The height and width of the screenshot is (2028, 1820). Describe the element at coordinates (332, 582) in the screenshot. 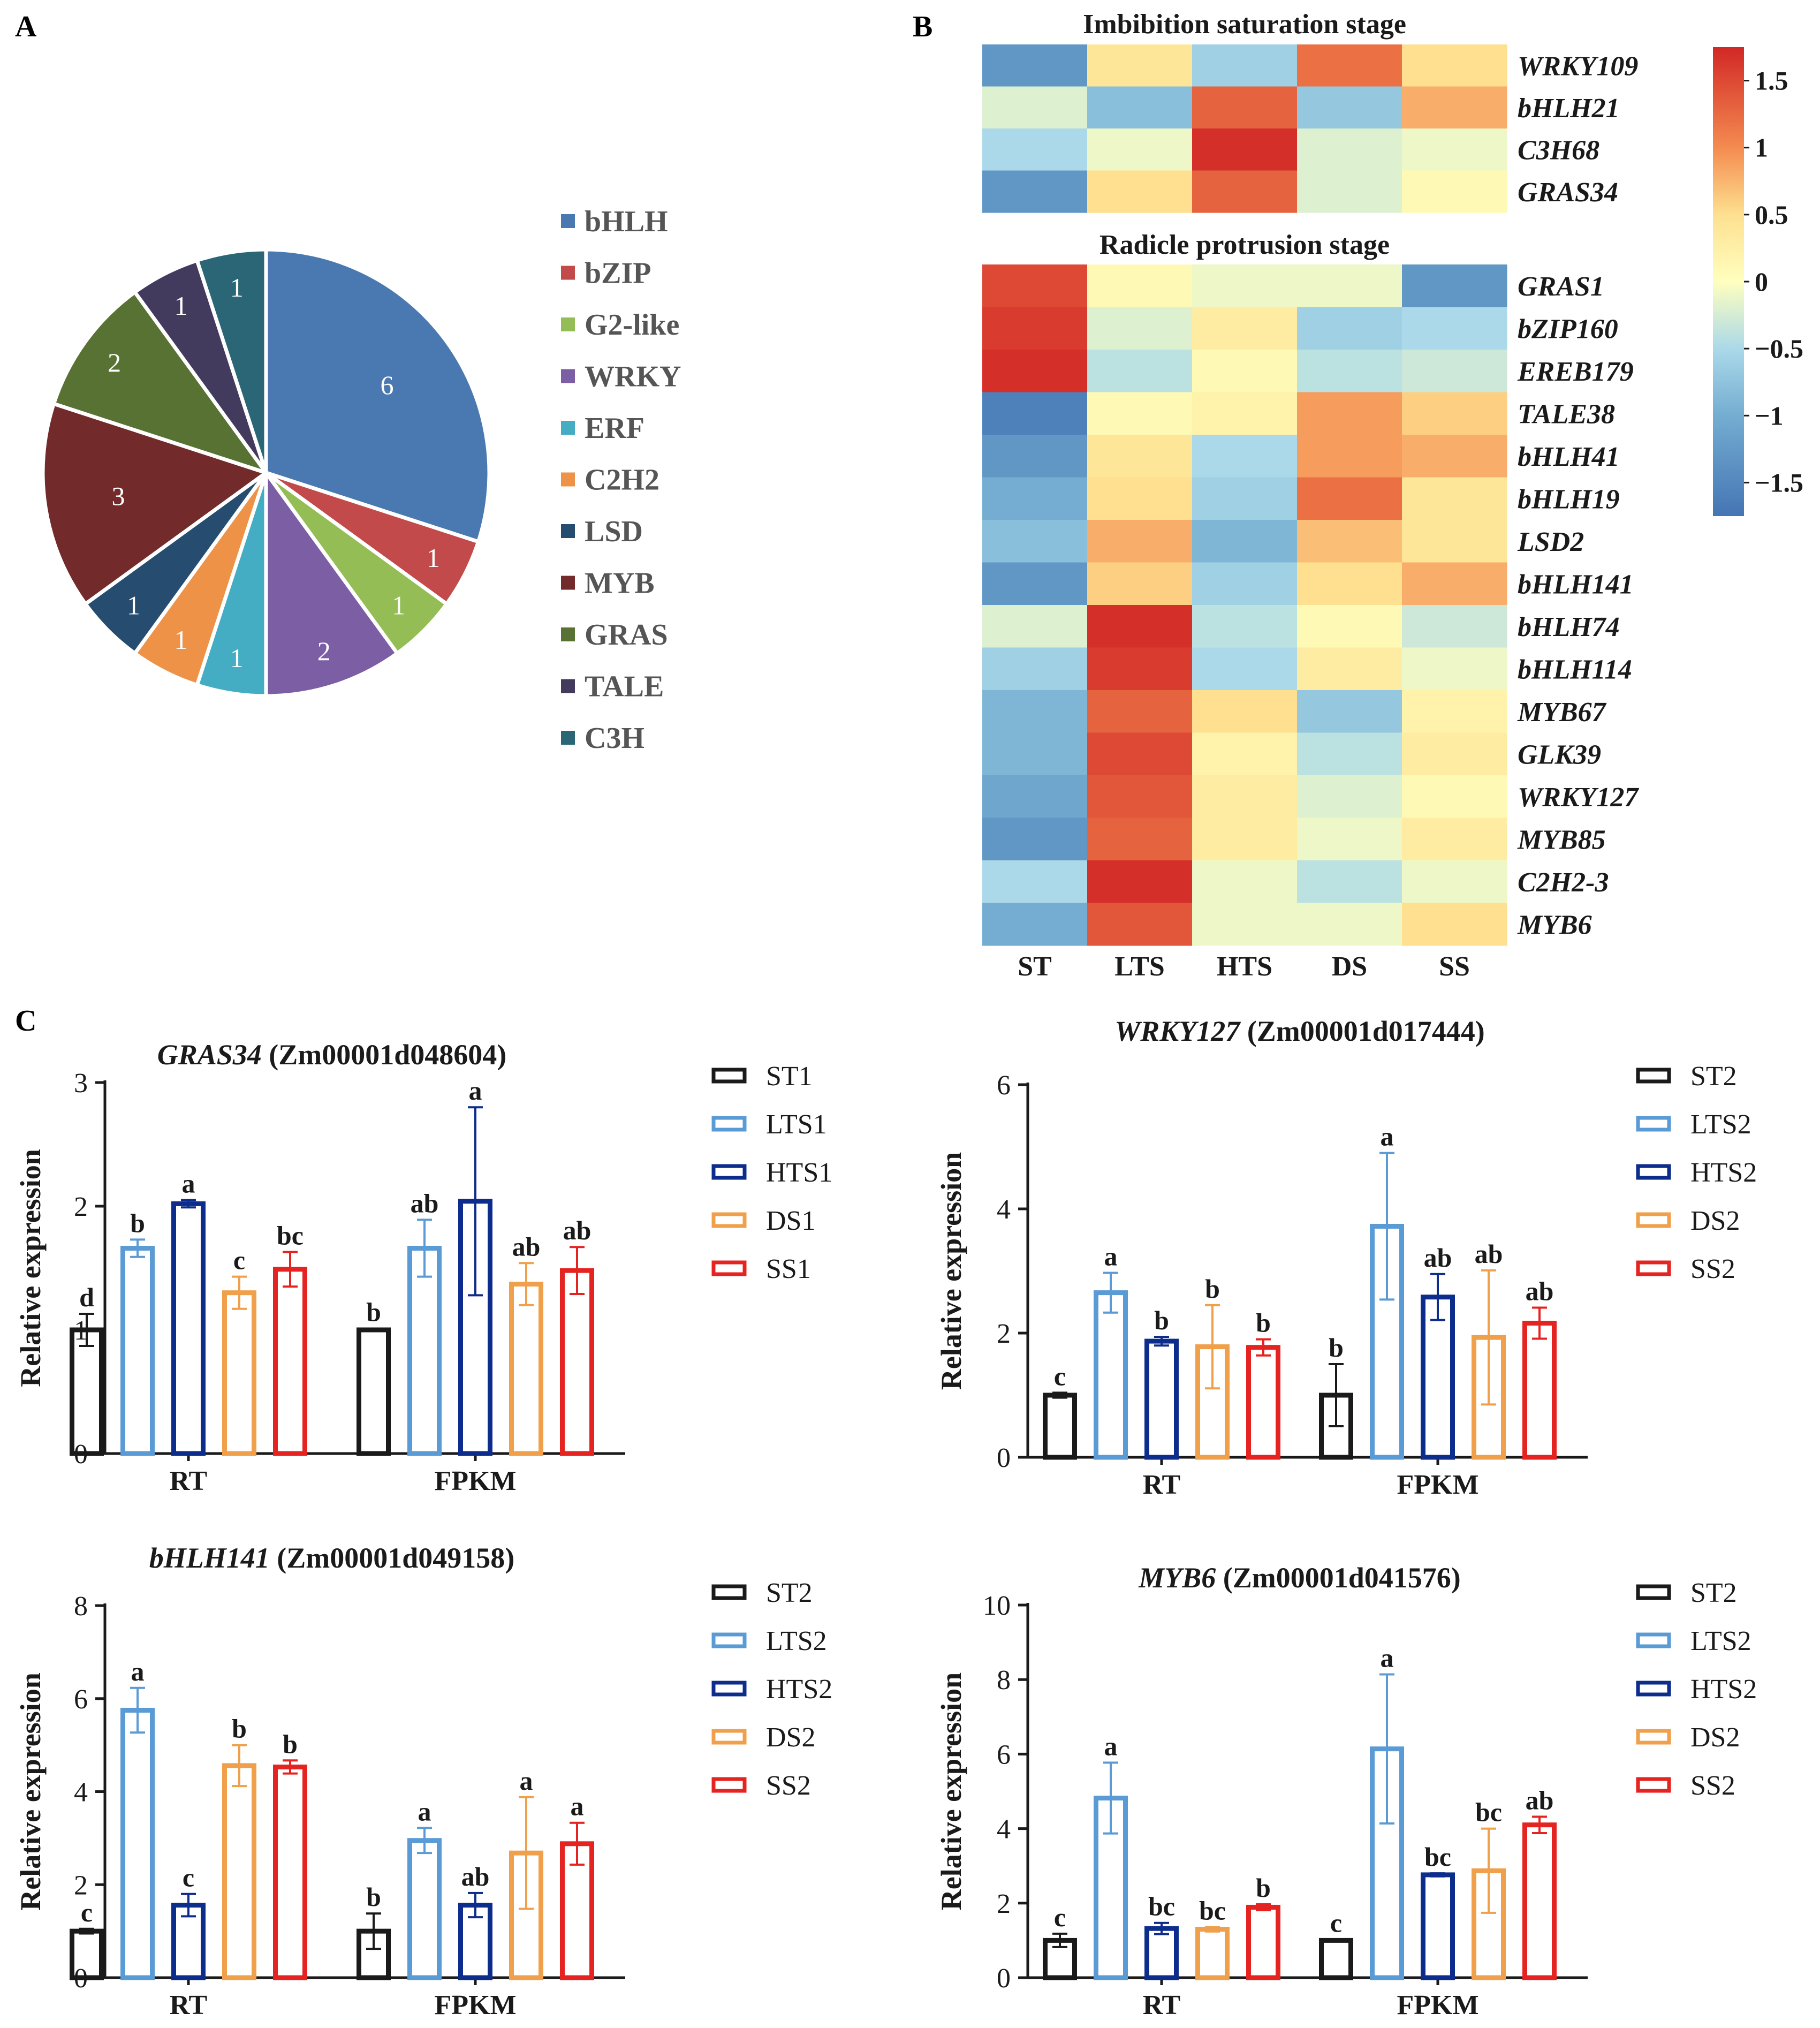

I see `pie-slice-wrky` at that location.